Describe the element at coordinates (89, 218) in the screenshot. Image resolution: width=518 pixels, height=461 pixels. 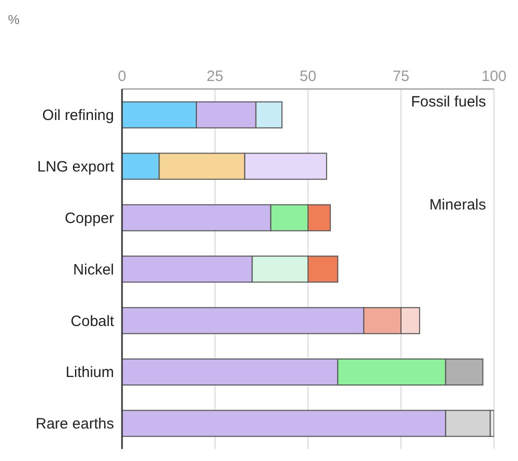
I see `y-tick-label: Copper` at that location.